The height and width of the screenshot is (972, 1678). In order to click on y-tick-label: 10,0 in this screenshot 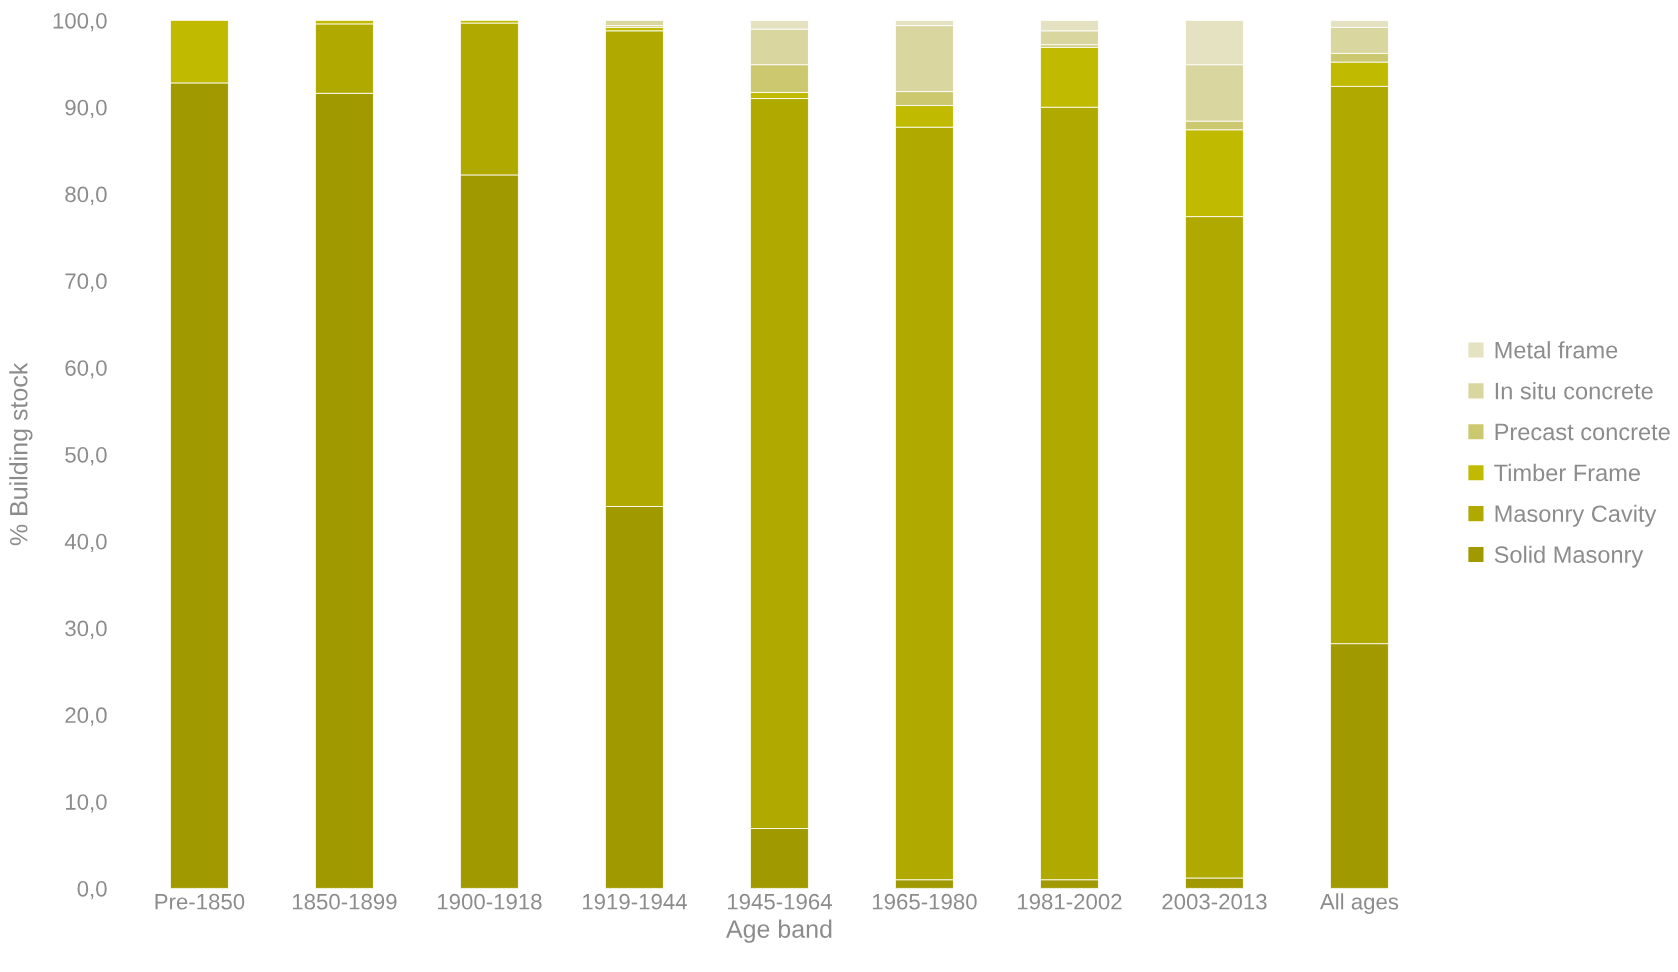, I will do `click(86, 803)`.